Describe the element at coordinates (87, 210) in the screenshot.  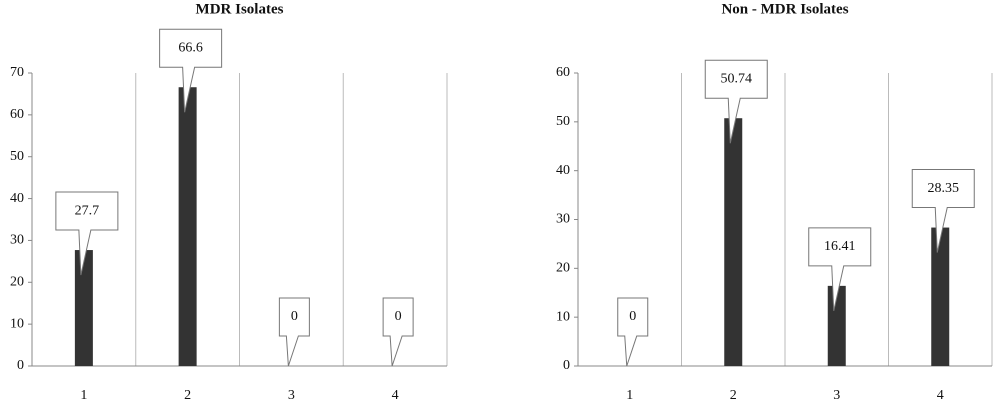
I see `data-label: 27.7` at that location.